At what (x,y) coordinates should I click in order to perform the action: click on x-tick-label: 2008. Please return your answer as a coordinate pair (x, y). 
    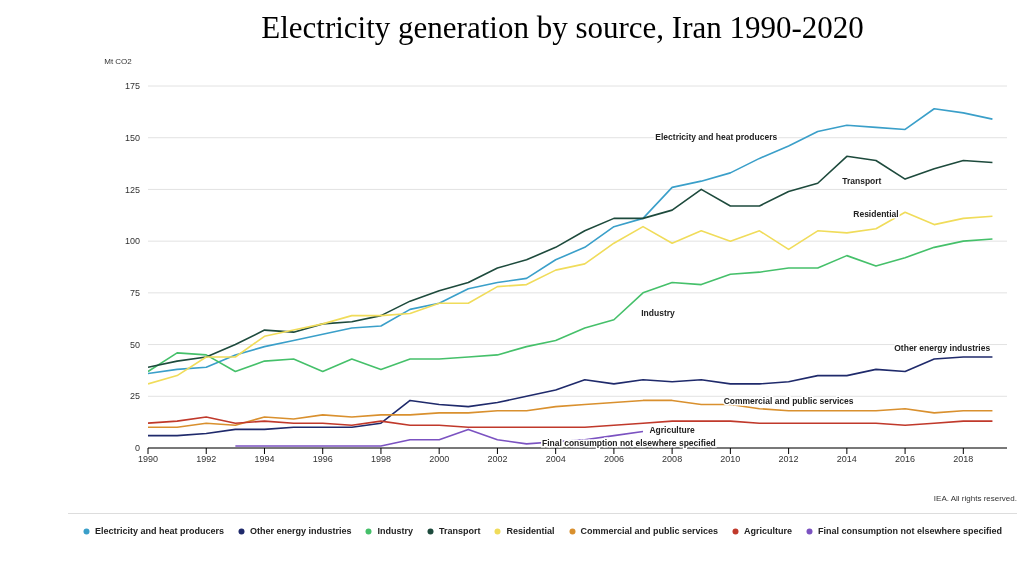
    Looking at the image, I should click on (672, 459).